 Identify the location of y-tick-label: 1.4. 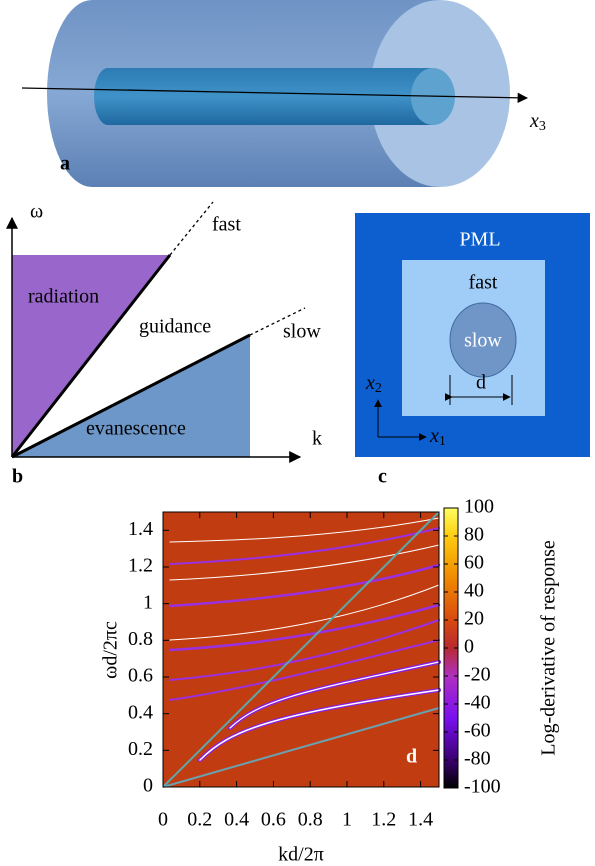
(140, 529).